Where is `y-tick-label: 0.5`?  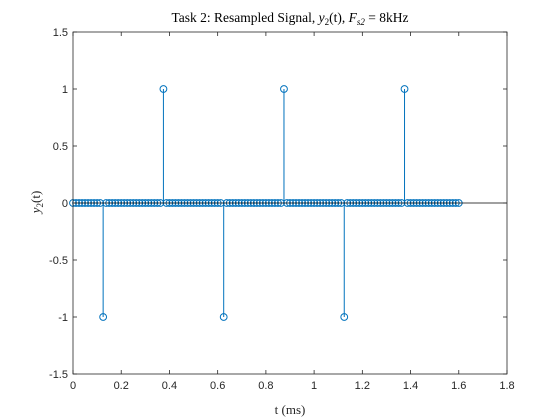 y-tick-label: 0.5 is located at coordinates (60, 147).